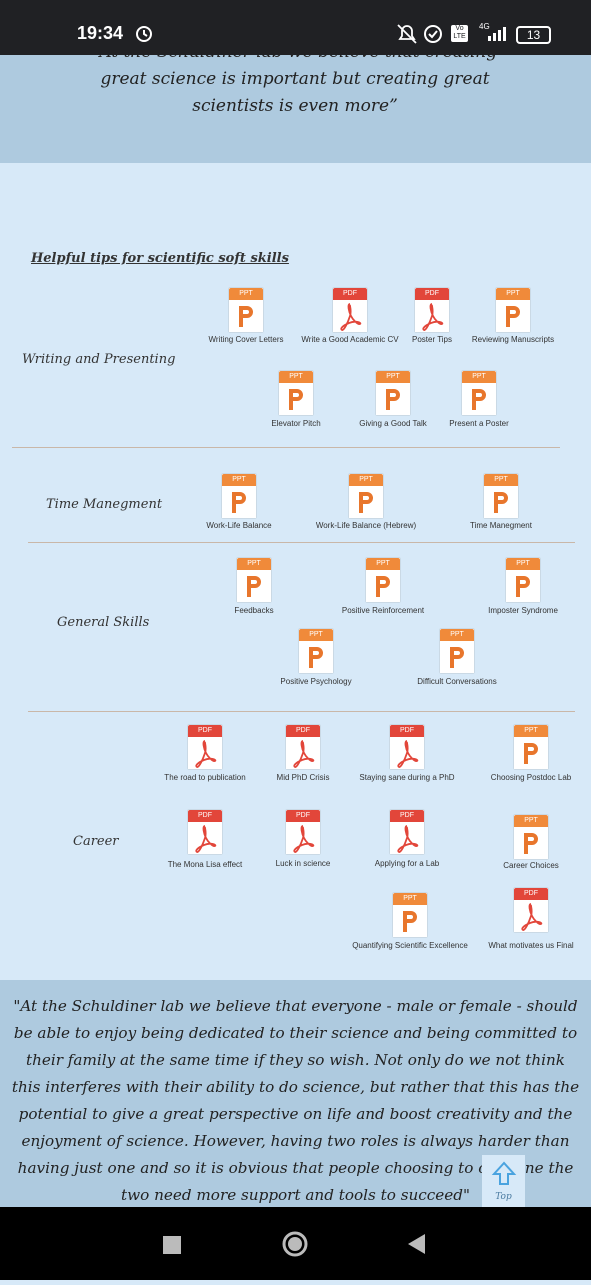  Describe the element at coordinates (303, 863) in the screenshot. I see `file-label: Luck in science` at that location.